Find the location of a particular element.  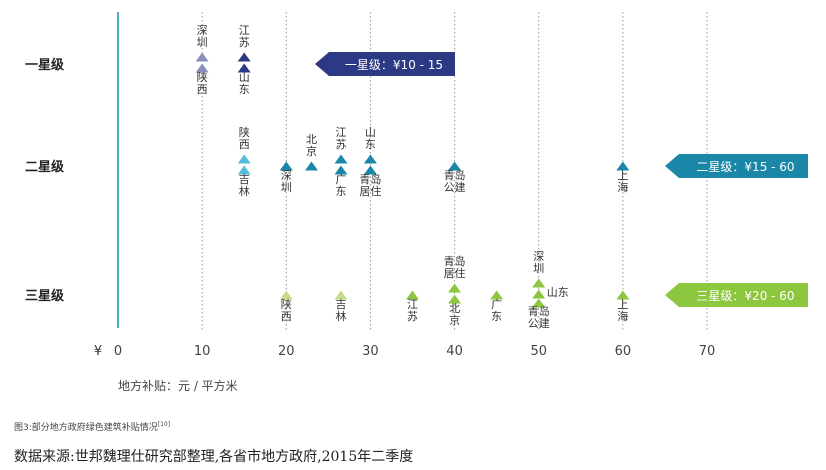

data-source-note: 数据来源:世邦魏理仕研究部整理,各省市地方政府,2015年二季度 is located at coordinates (214, 457).